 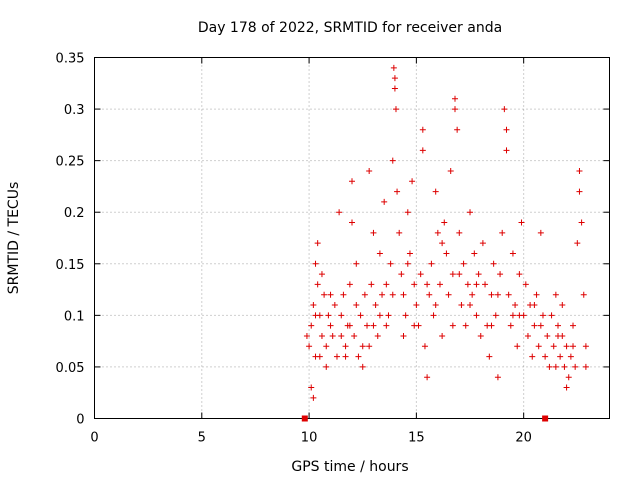 What do you see at coordinates (74, 110) in the screenshot?
I see `y-tick-label: 0.3` at bounding box center [74, 110].